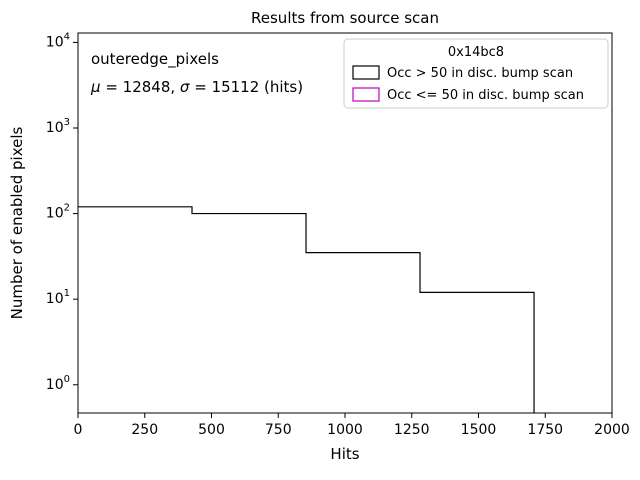 This screenshot has width=640, height=480. I want to click on x-tick-label: 1500, so click(479, 430).